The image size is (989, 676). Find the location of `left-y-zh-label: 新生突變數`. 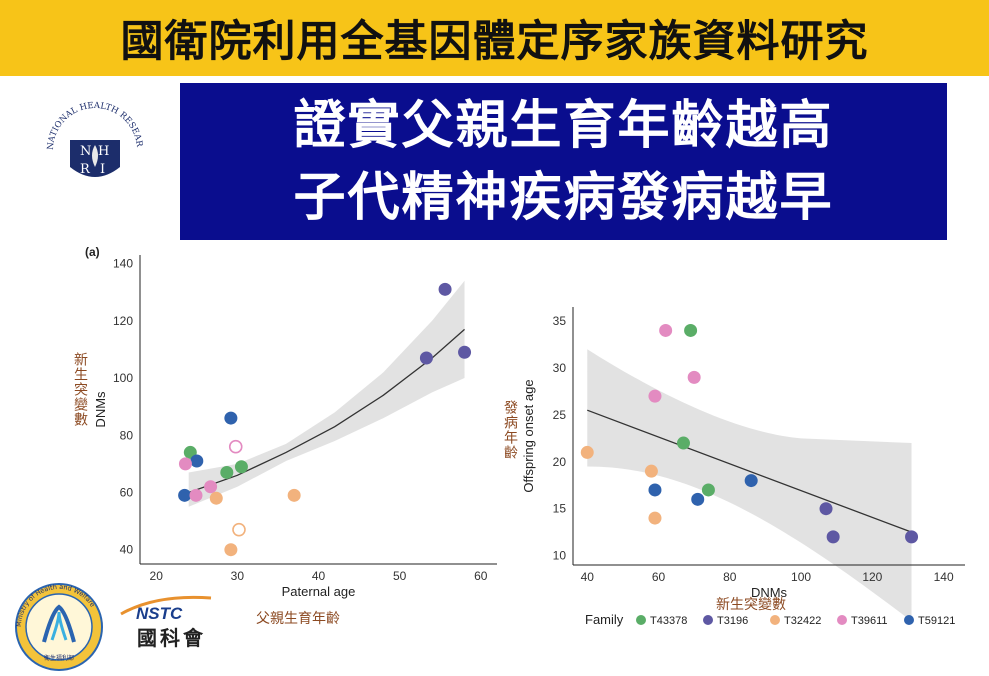

left-y-zh-label: 新生突變數 is located at coordinates (80, 389).